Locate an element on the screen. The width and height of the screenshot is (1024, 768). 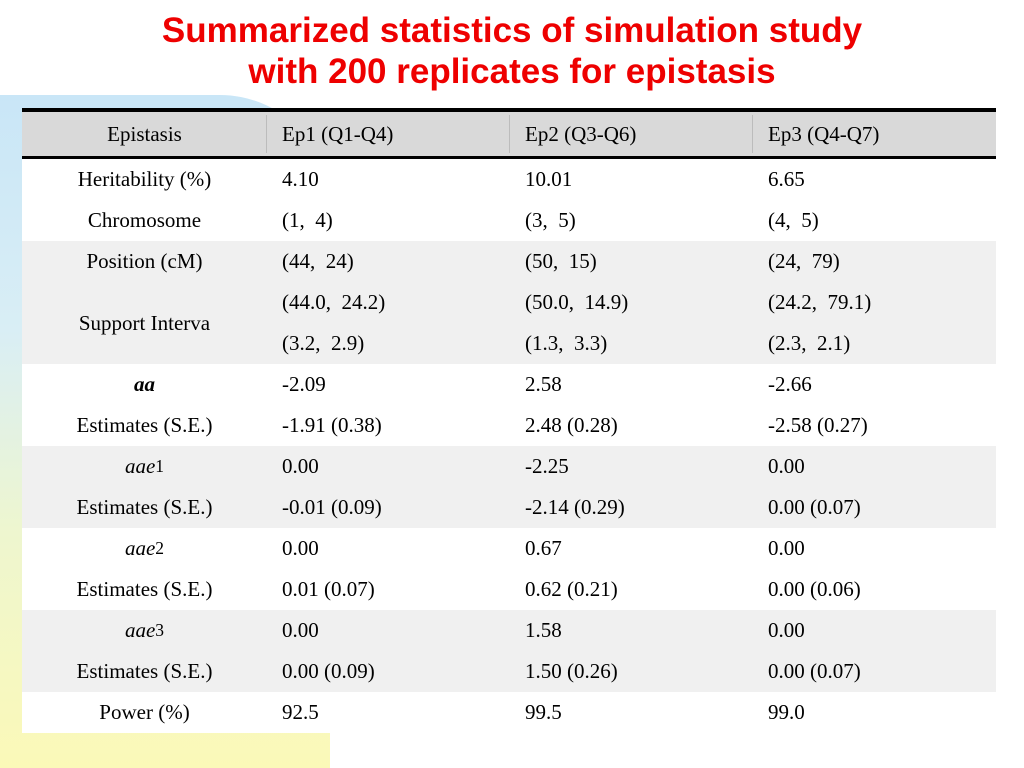
header-ep1: Ep1 (Q1-Q4) is located at coordinates (388, 134).